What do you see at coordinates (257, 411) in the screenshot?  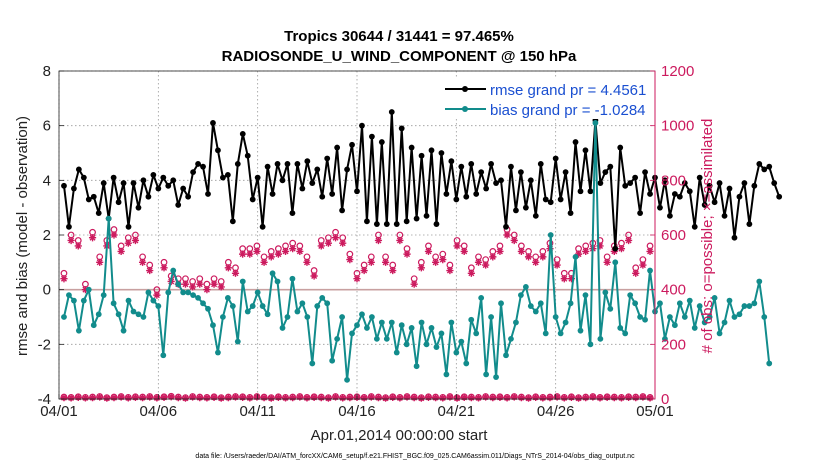 I see `x-tick-label: 04/11` at bounding box center [257, 411].